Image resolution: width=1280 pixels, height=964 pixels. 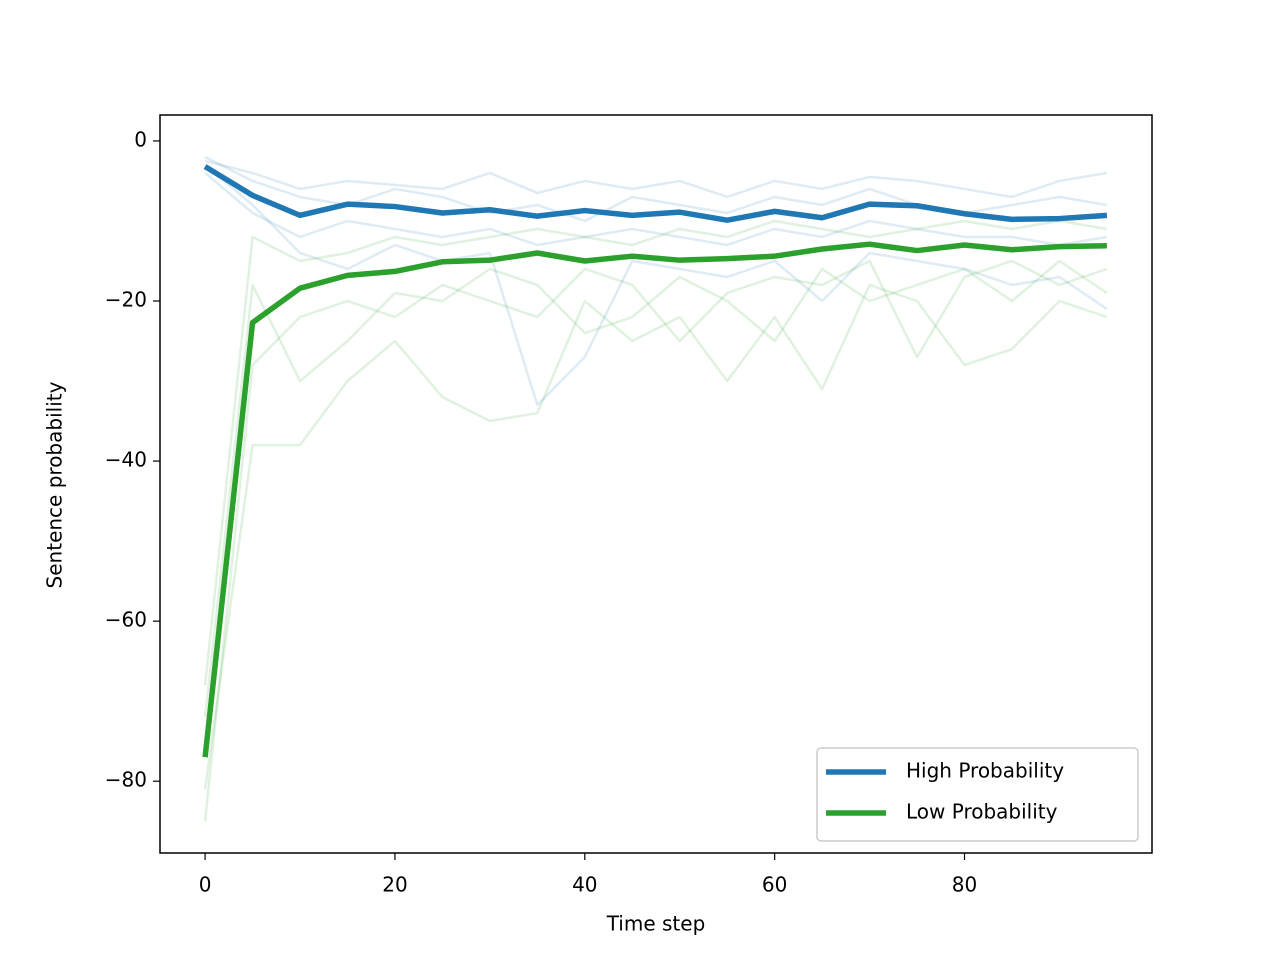 I want to click on x-tick-label: 40, so click(x=584, y=885).